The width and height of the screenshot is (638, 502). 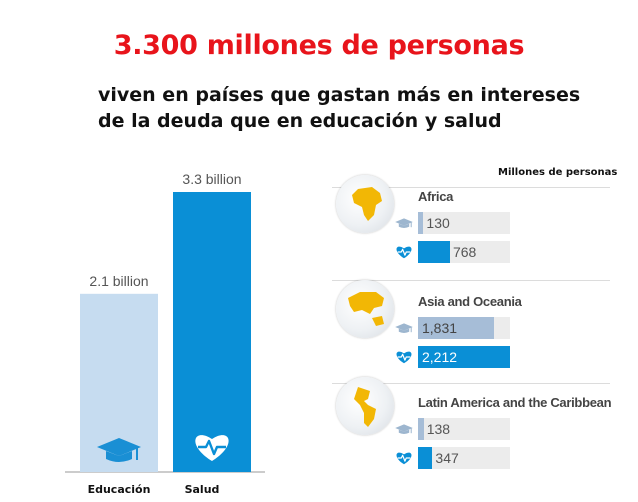 I want to click on region-value: 138, so click(x=438, y=429).